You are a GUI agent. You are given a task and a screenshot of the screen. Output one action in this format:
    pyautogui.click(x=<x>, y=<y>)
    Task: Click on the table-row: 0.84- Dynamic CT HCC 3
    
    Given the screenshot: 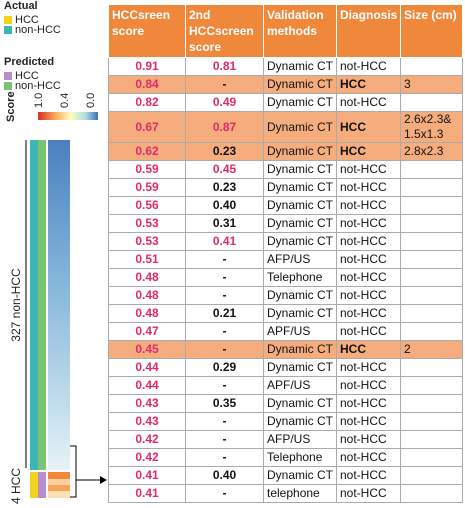 What is the action you would take?
    pyautogui.click(x=285, y=84)
    